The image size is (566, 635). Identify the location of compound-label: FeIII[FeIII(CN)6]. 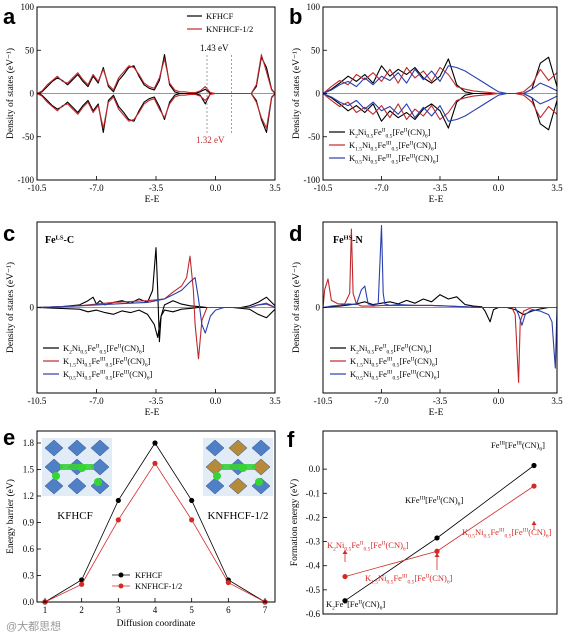
(518, 446).